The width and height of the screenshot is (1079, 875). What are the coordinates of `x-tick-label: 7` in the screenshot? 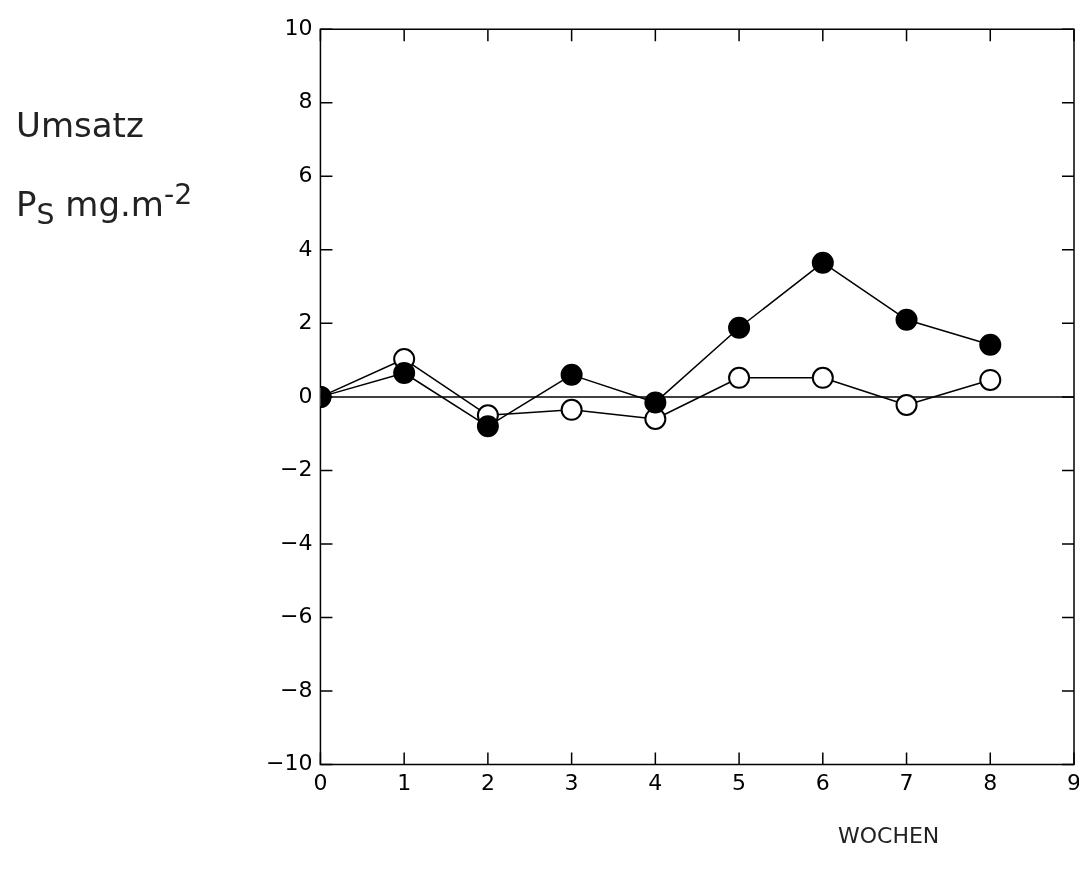 It's located at (906, 782).